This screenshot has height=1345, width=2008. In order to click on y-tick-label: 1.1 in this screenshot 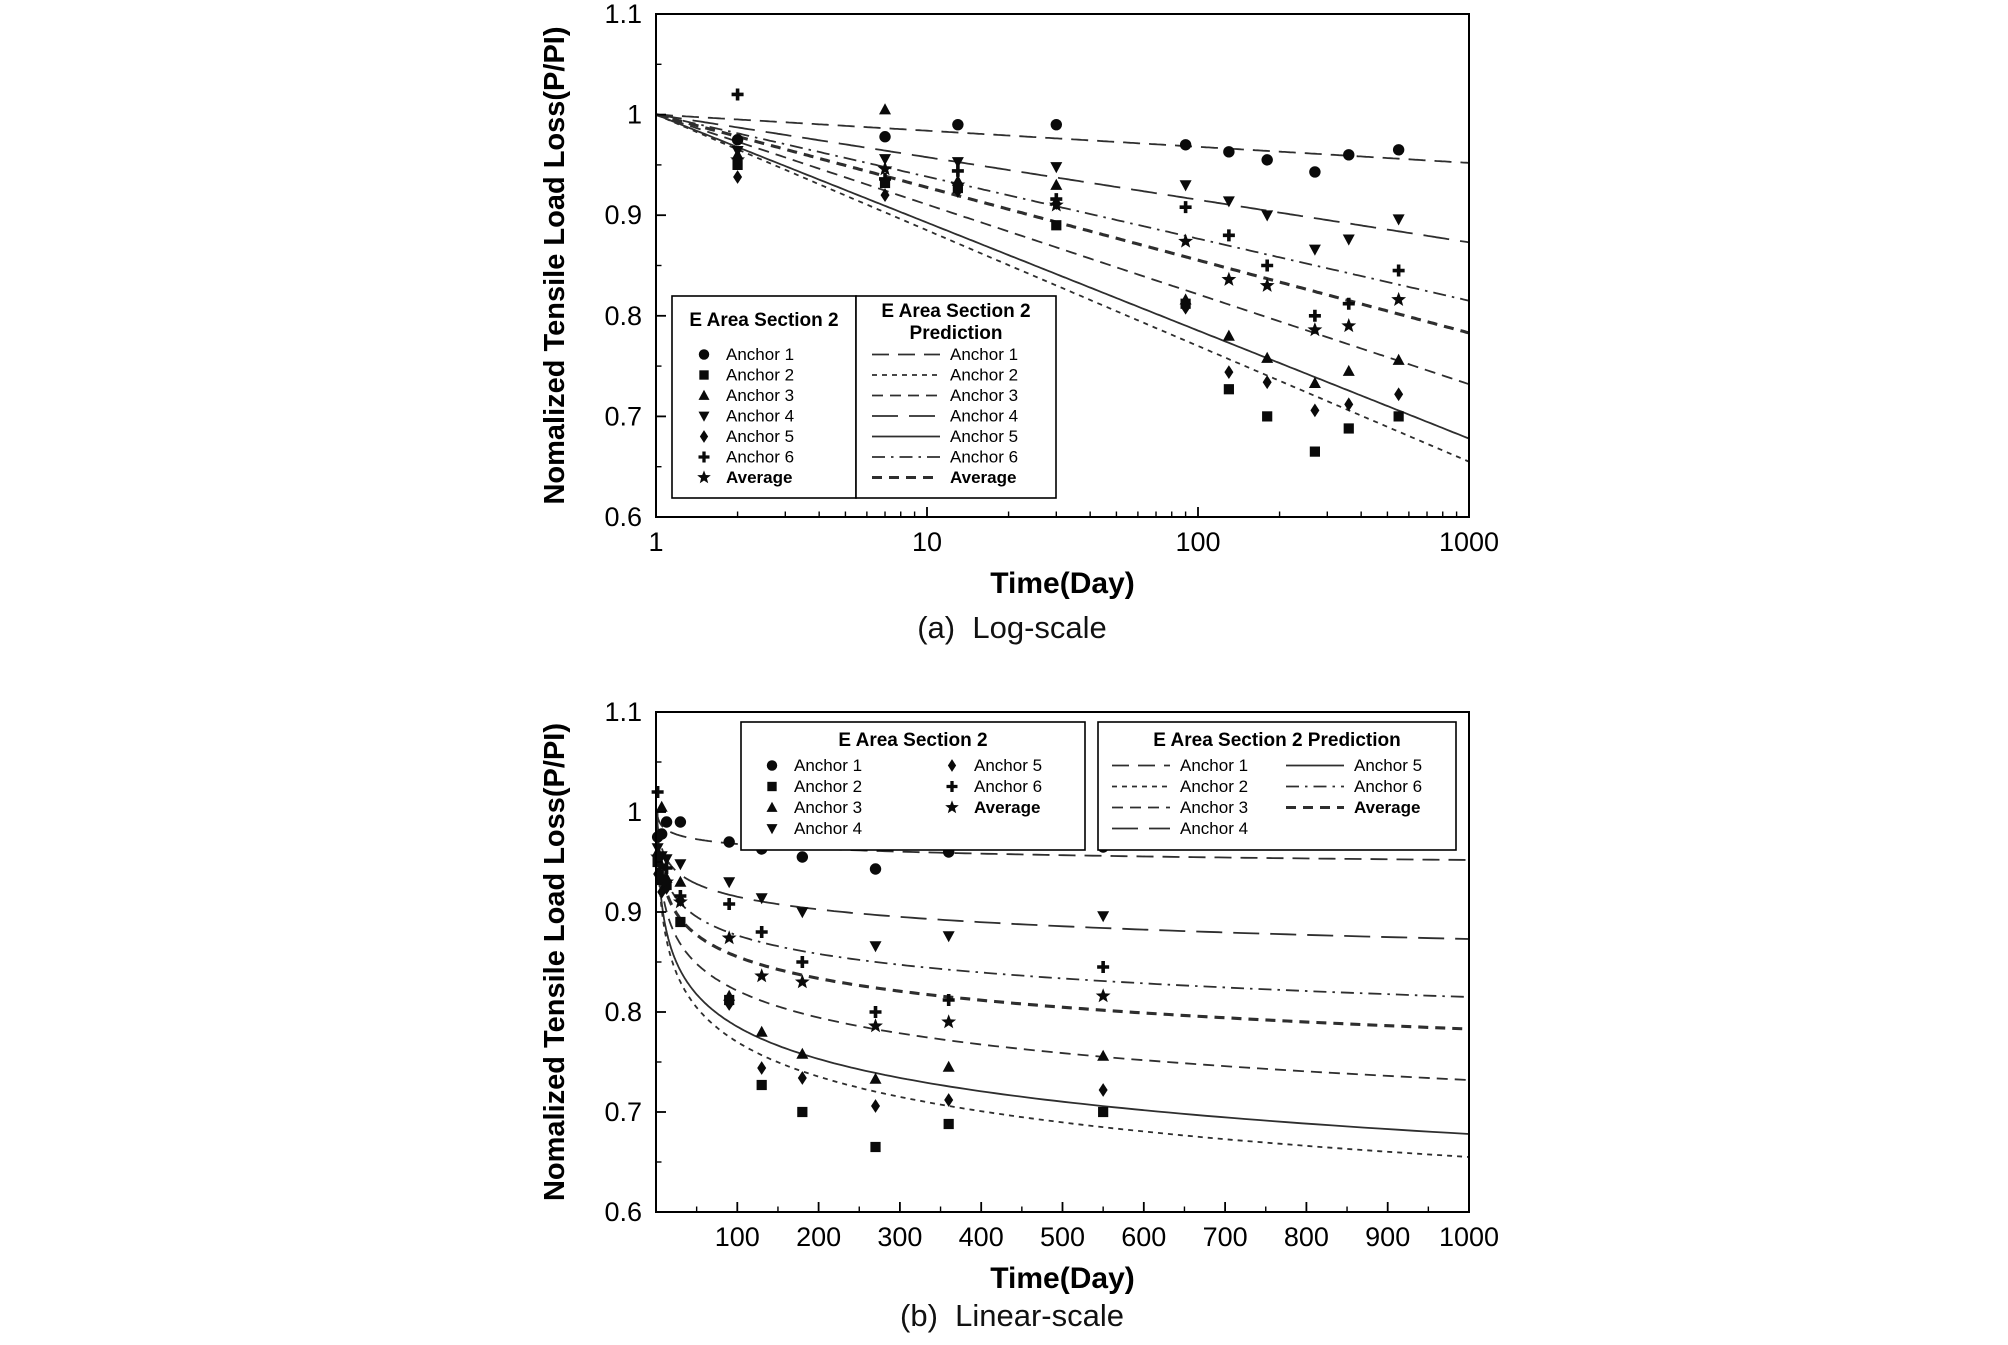, I will do `click(623, 14)`.